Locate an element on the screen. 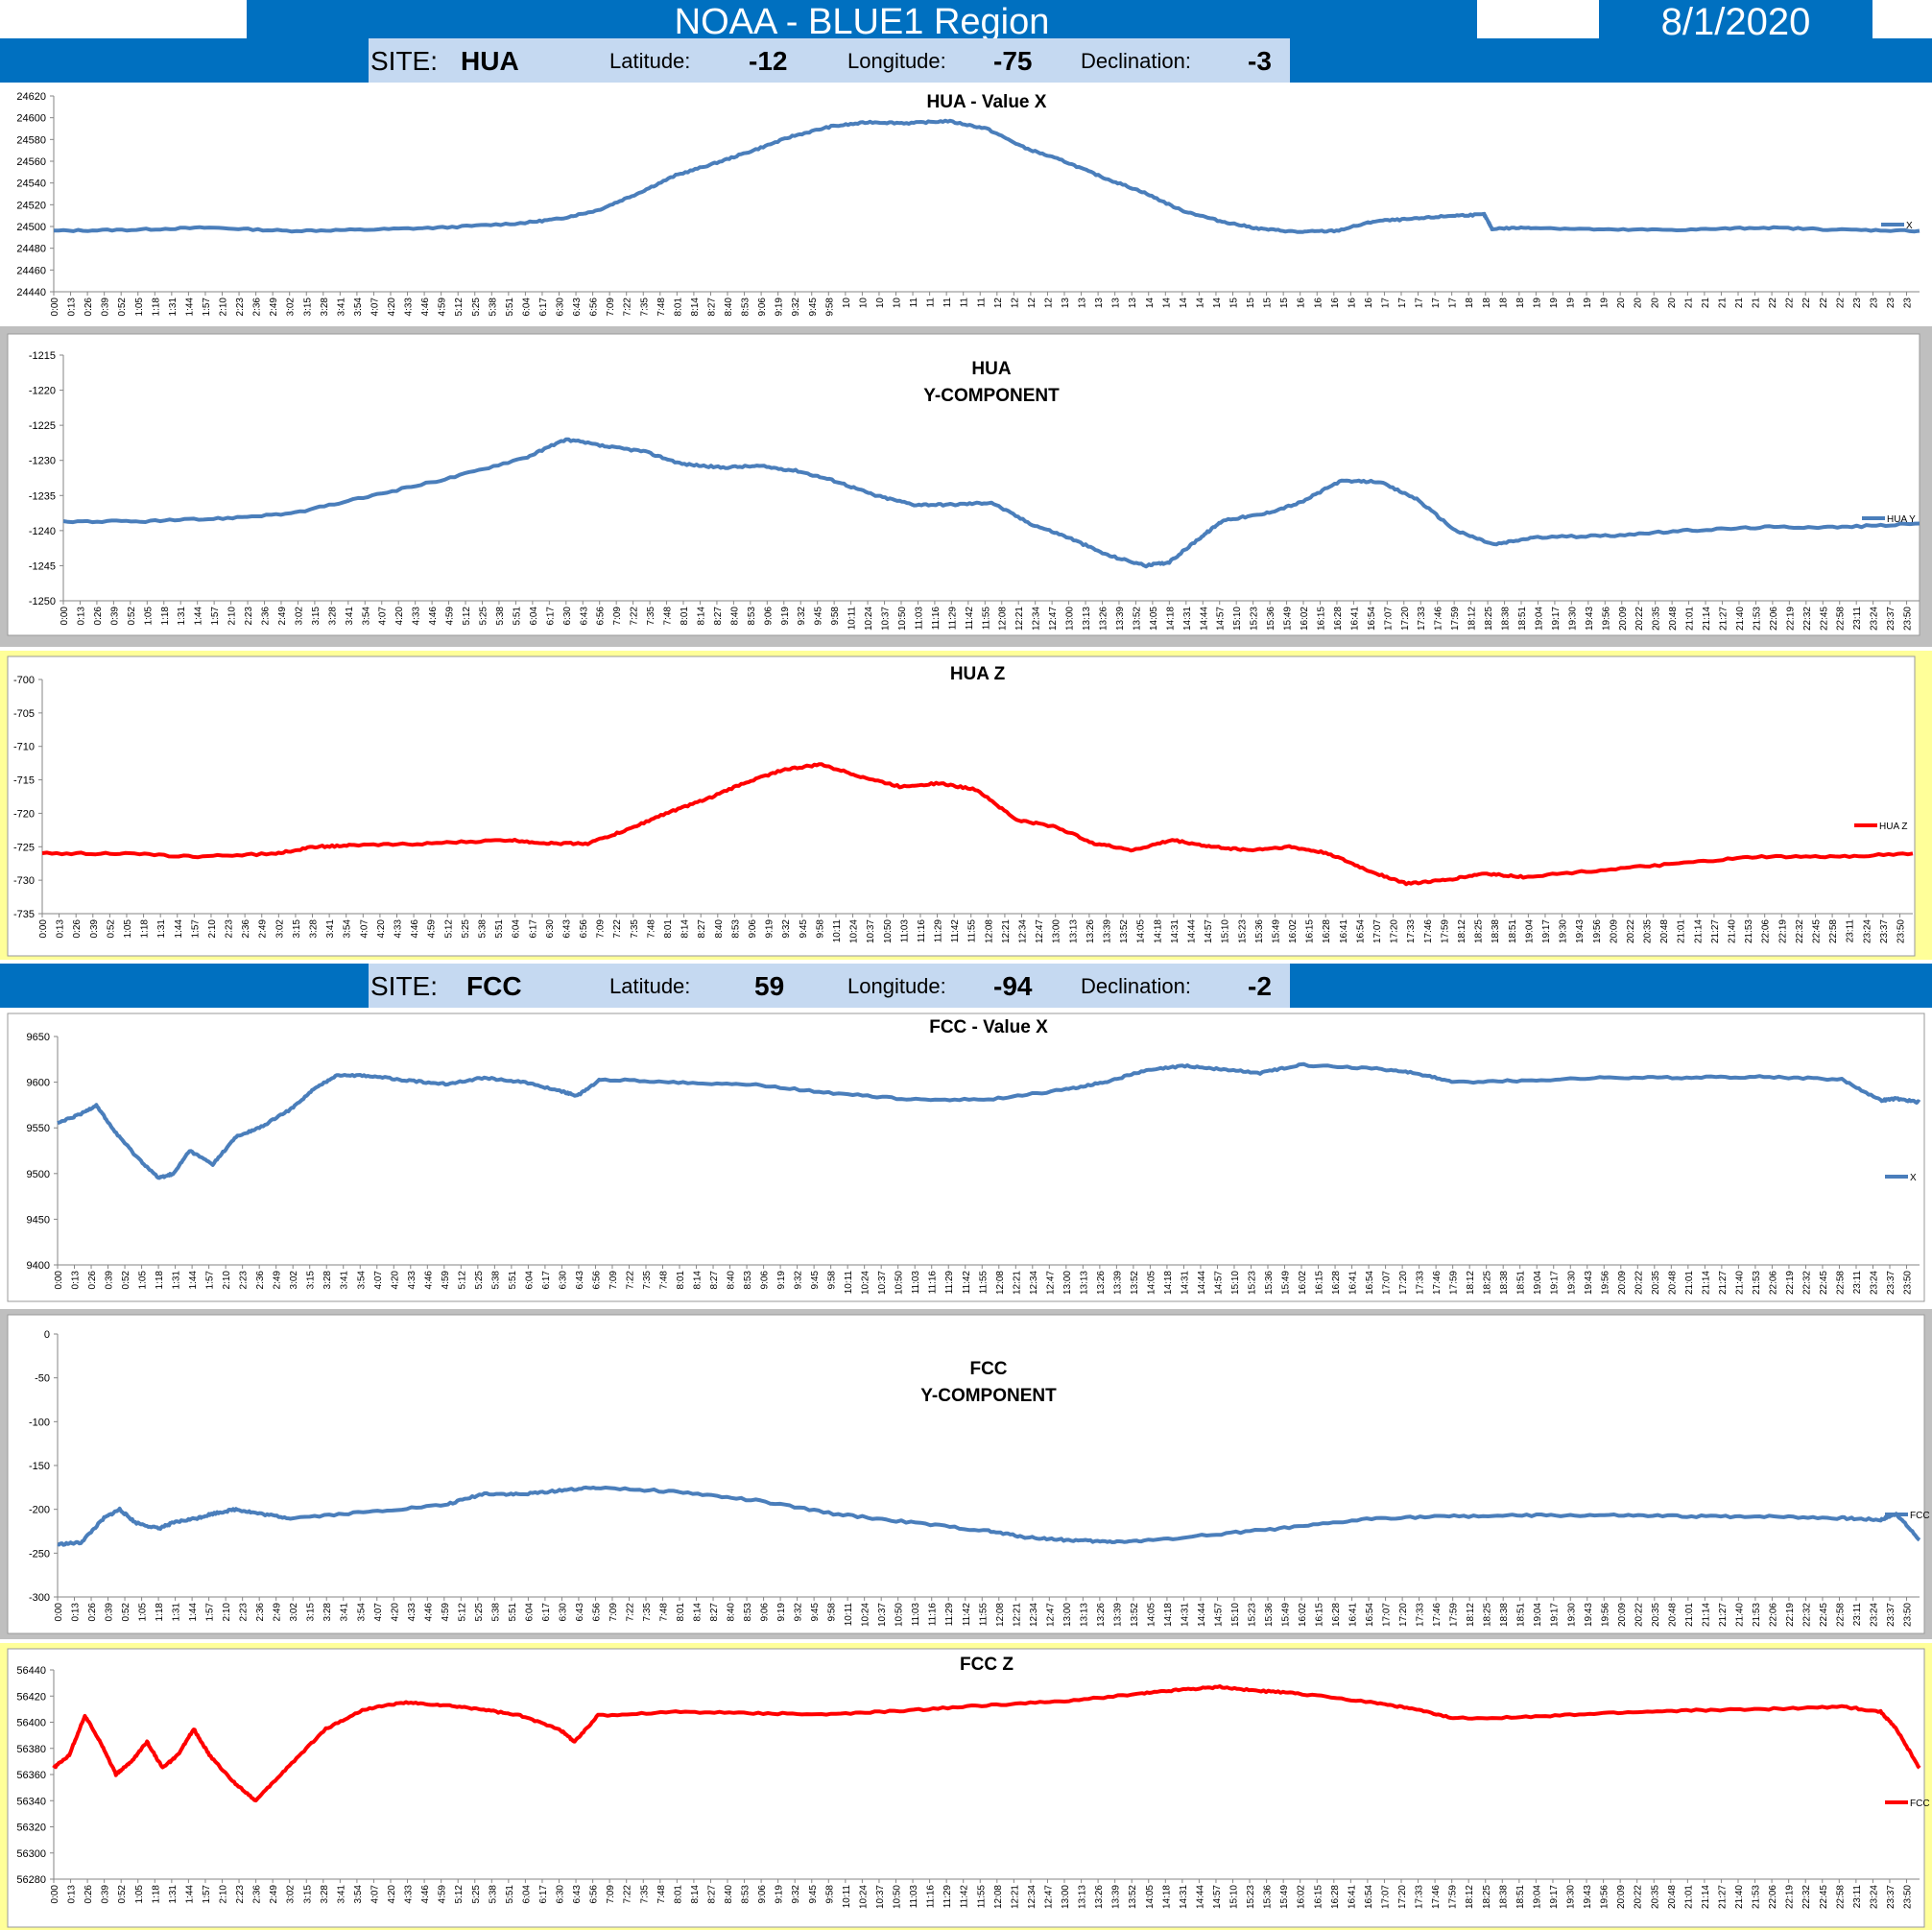 This screenshot has width=1932, height=1930. x-tick-label: 2:23 is located at coordinates (244, 1280).